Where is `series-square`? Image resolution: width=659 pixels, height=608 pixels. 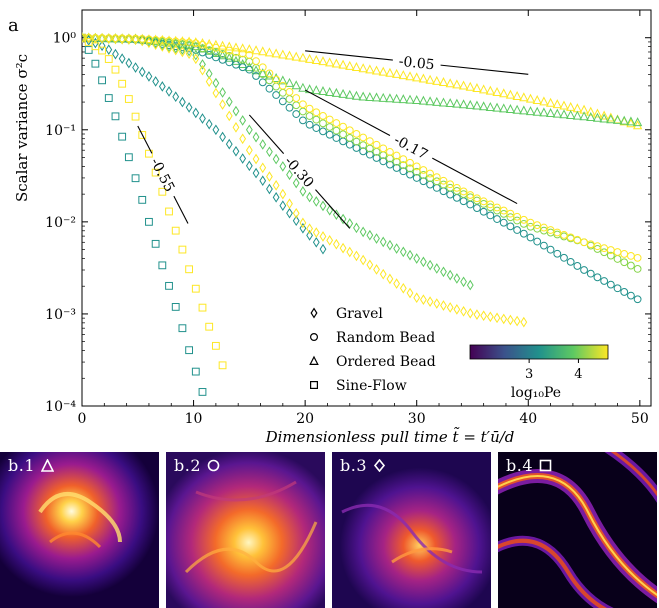 series-square is located at coordinates (154, 201).